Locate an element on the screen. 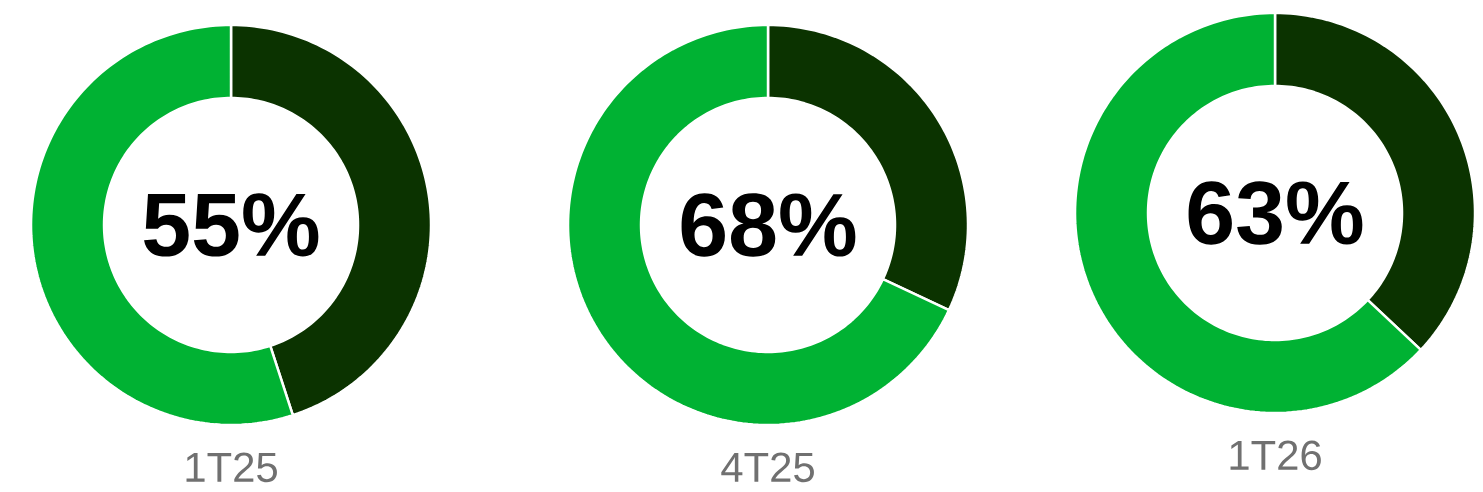 The image size is (1483, 492). text: 1T26 is located at coordinates (1275, 455).